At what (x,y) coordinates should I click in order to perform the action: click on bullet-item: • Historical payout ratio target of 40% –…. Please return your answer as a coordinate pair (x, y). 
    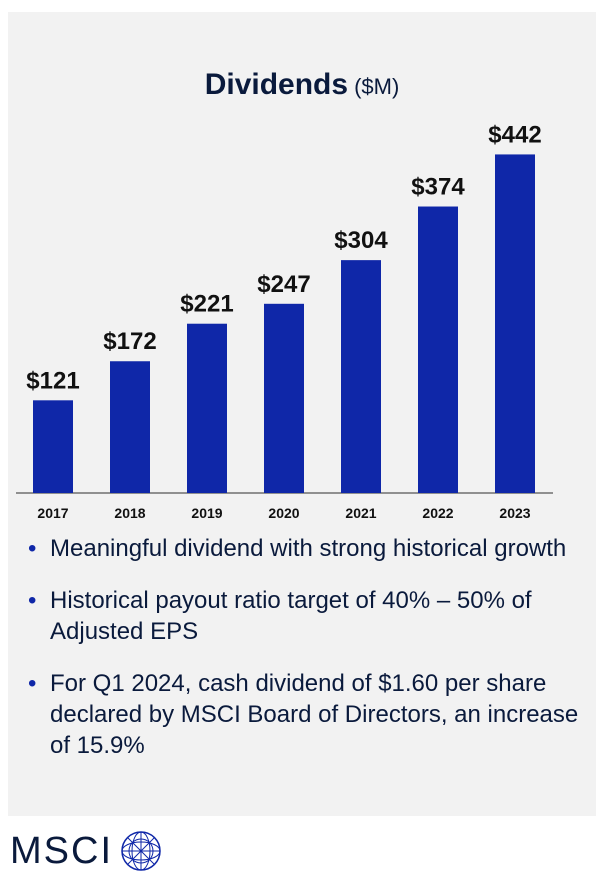
    Looking at the image, I should click on (308, 616).